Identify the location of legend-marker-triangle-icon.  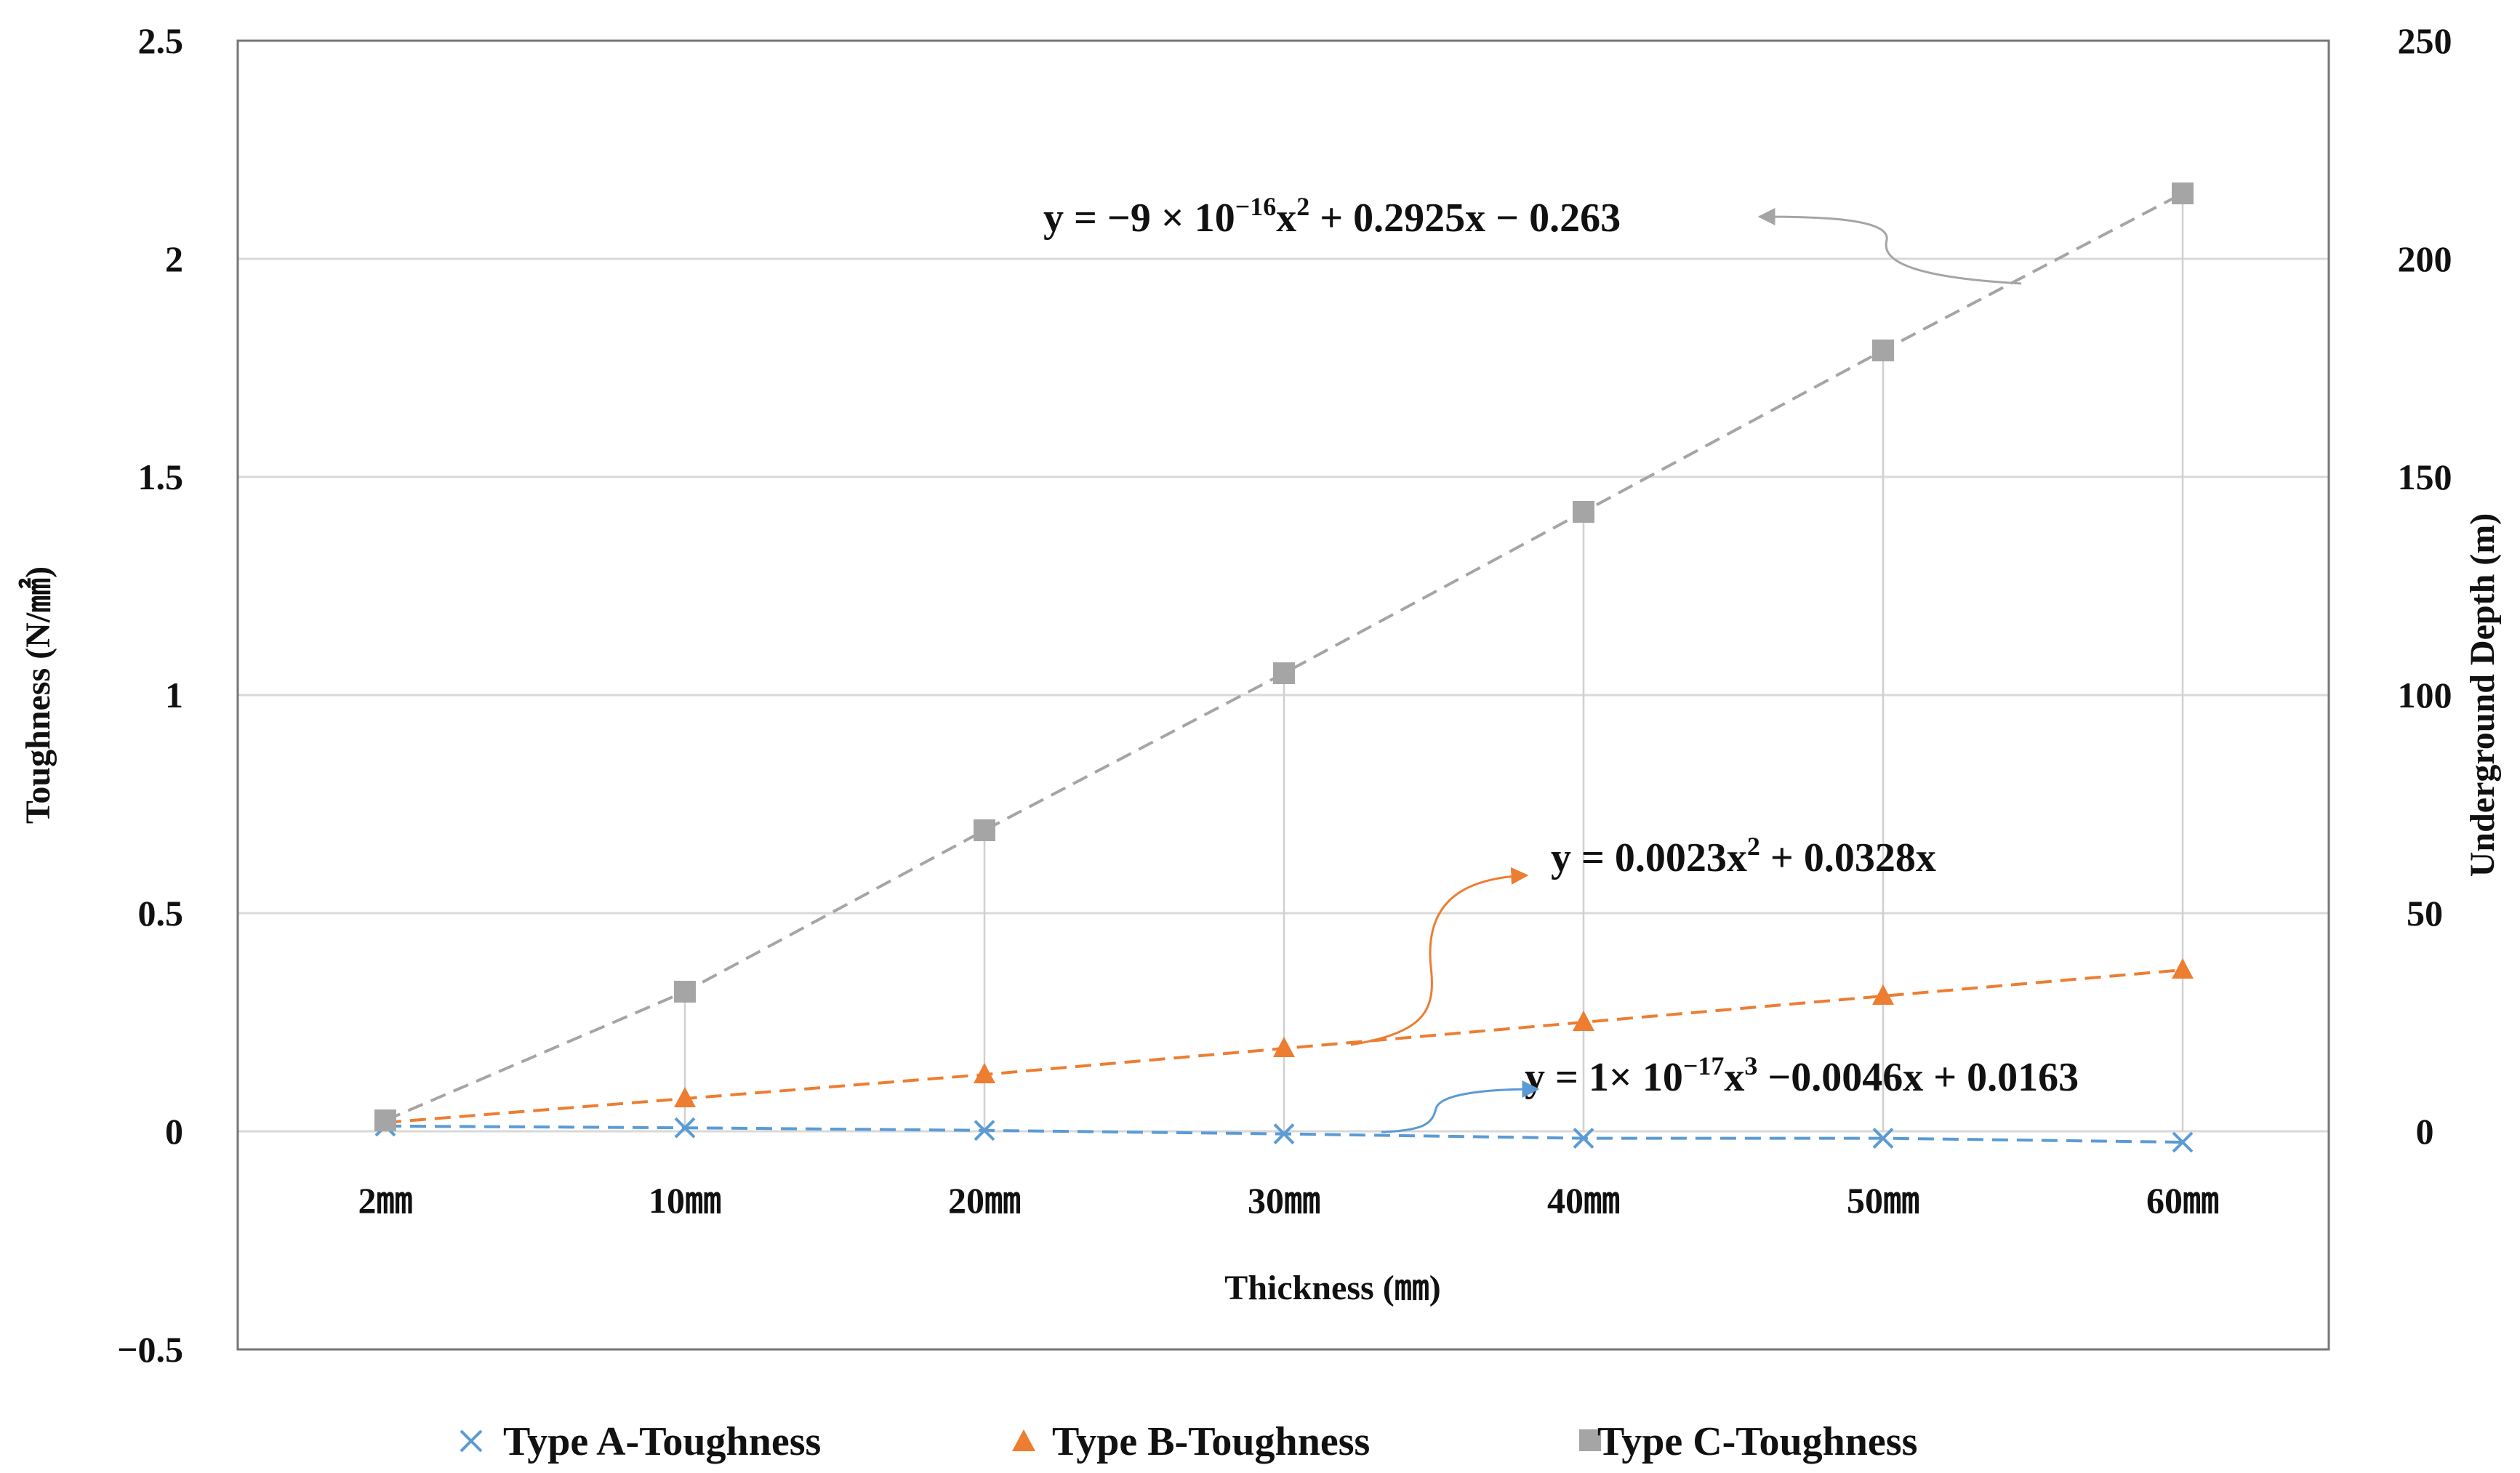
(1023, 1440).